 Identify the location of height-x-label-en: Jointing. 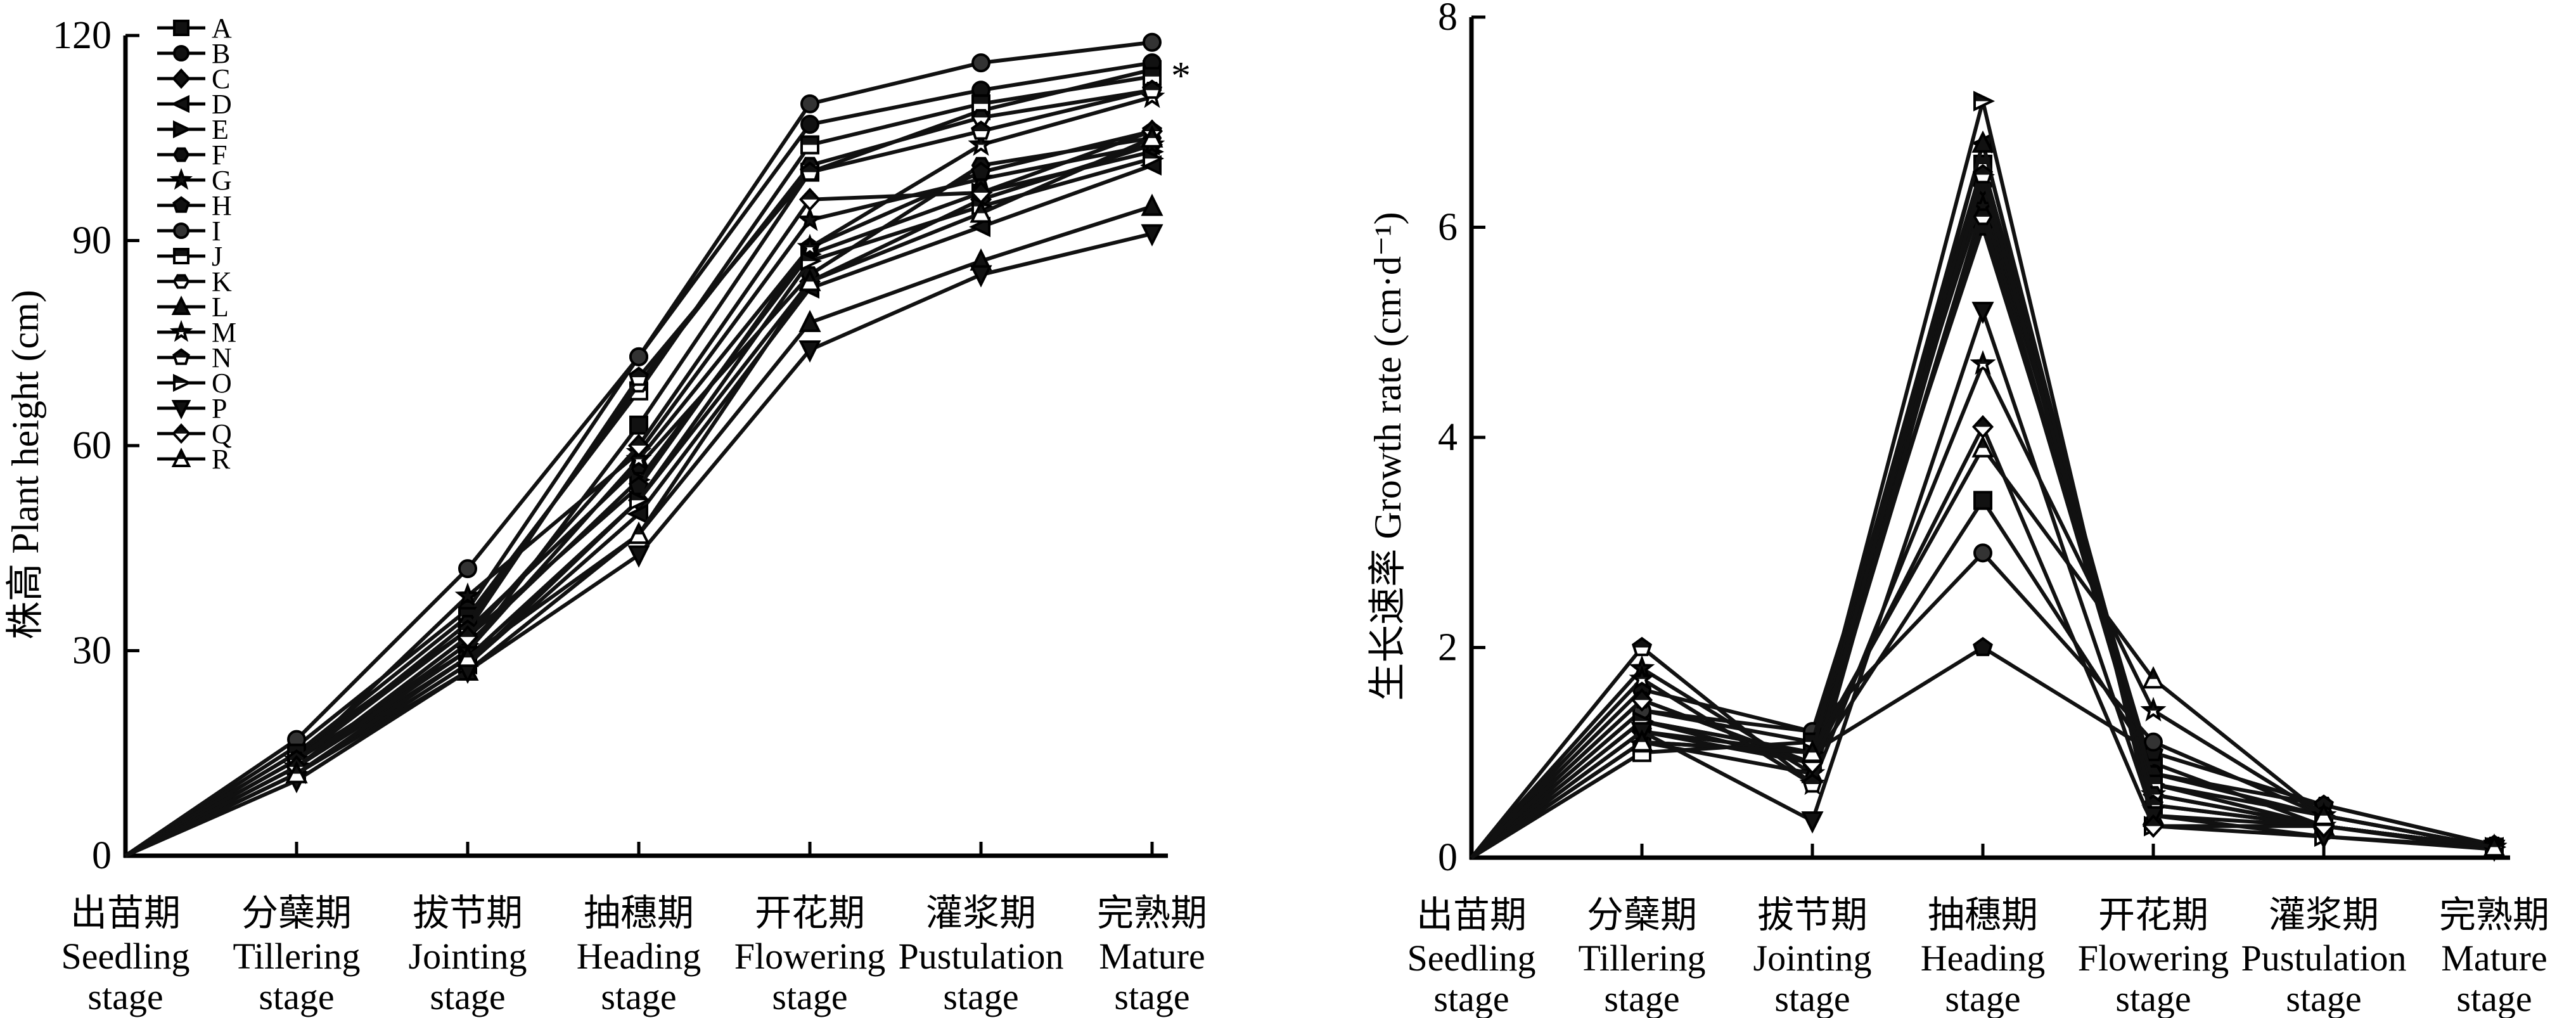
(468, 956).